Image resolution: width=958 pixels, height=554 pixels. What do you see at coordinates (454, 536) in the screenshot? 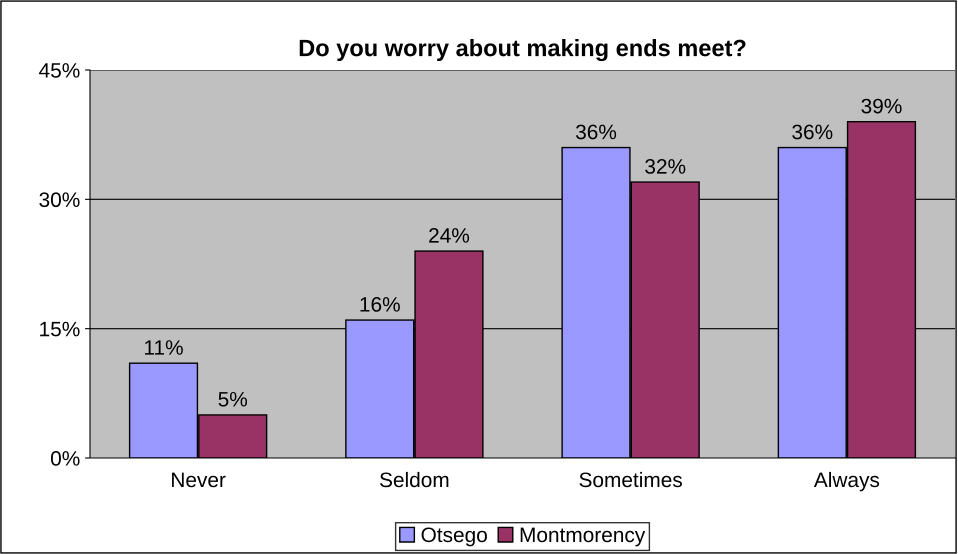
I see `legend-label: Otsego` at bounding box center [454, 536].